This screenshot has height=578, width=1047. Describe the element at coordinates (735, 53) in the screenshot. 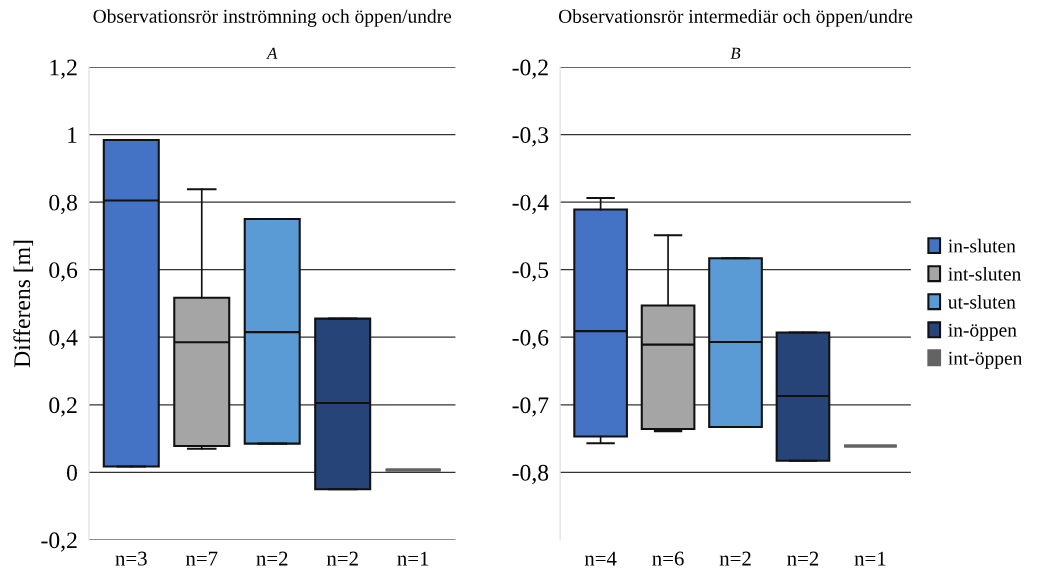

I see `chart-subtitle: B` at that location.